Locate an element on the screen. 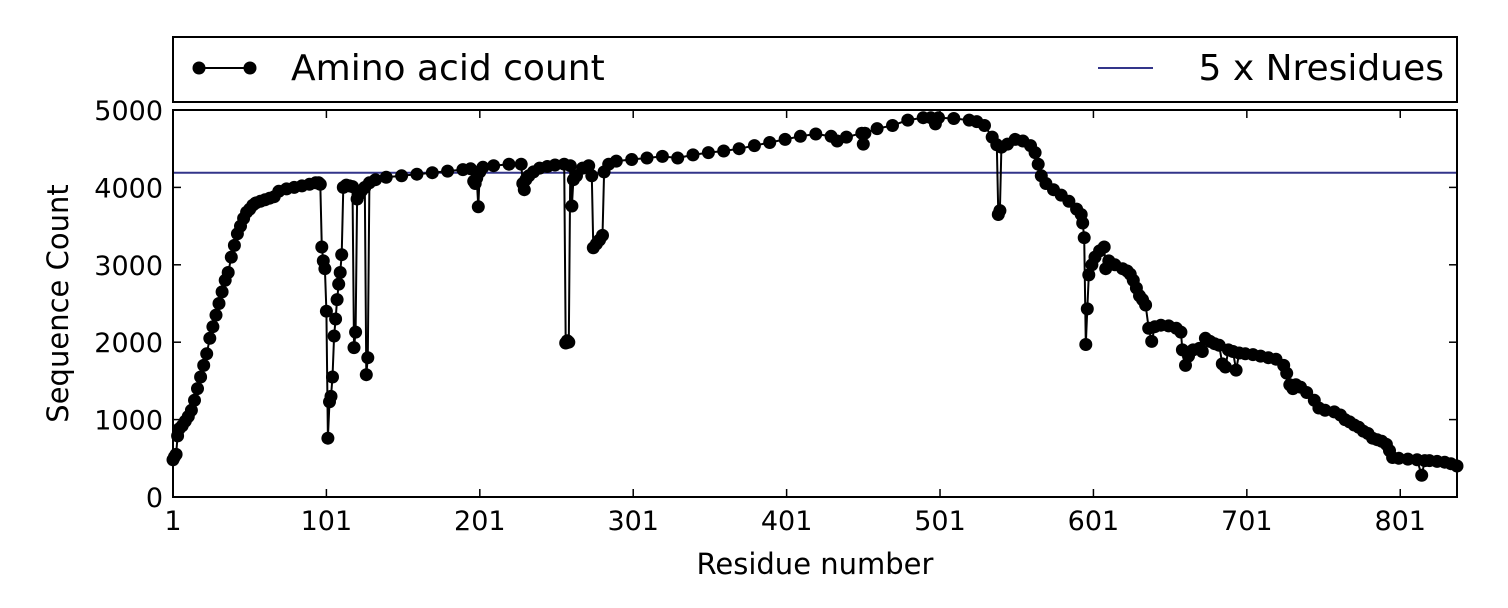 This screenshot has width=1508, height=608. legend: Amino acid count 5 x Nresidues is located at coordinates (815, 69).